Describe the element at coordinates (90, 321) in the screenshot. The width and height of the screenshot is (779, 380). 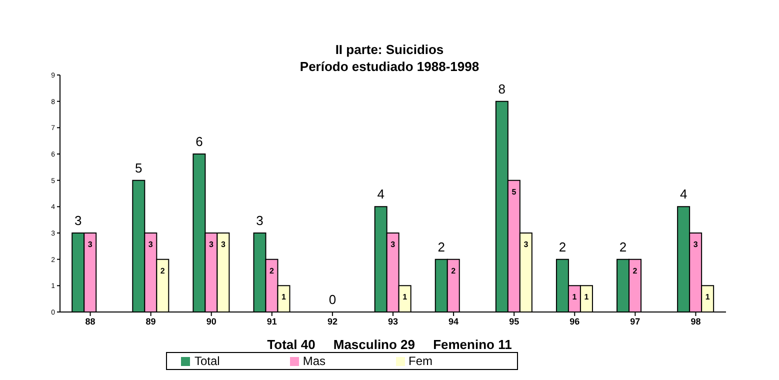
I see `x-tick-label: 88` at that location.